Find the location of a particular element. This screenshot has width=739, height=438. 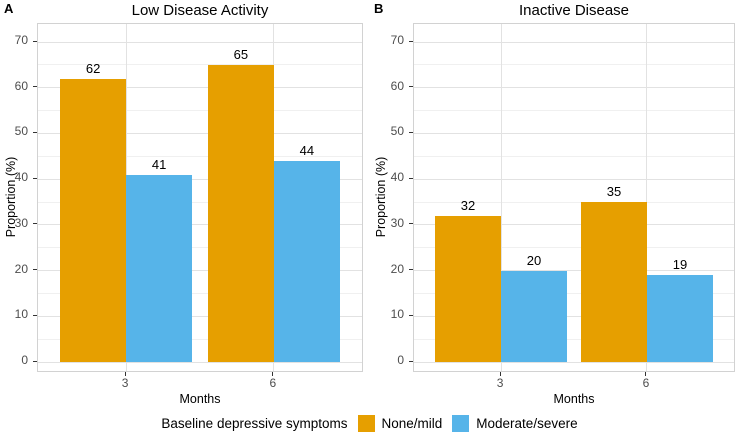

bar-value-label: 62 is located at coordinates (93, 68).